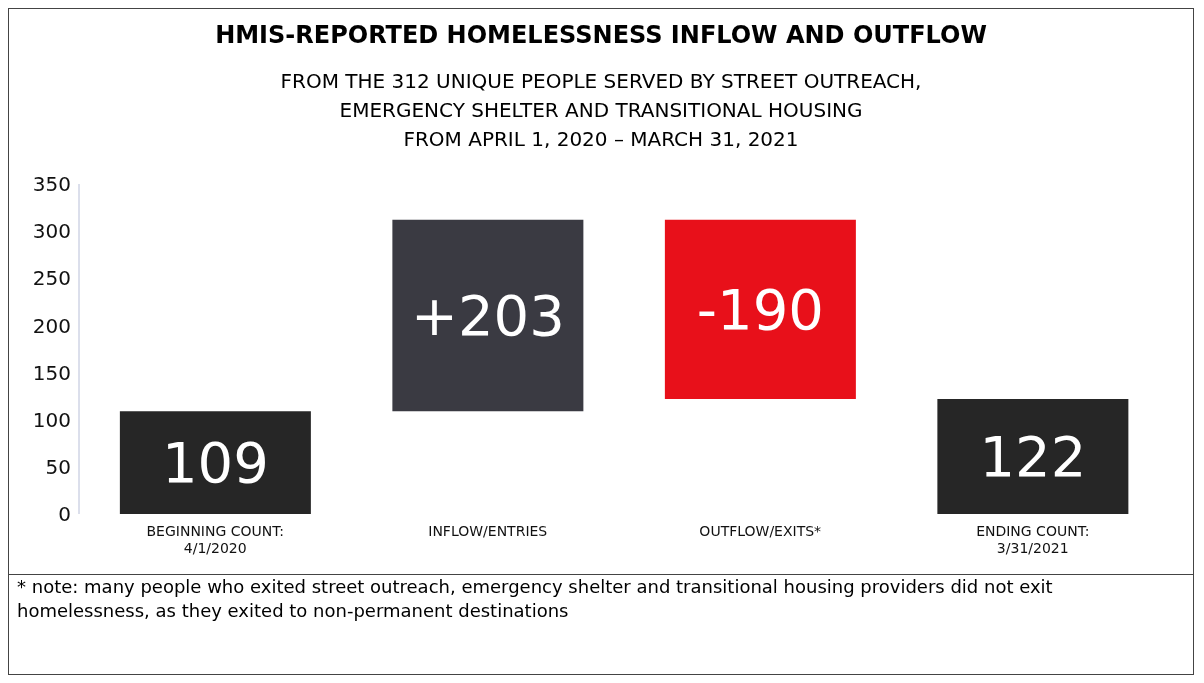 This screenshot has width=1204, height=683. Describe the element at coordinates (1033, 539) in the screenshot. I see `x-tick-label: ENDING COUNT: 3/31/2021` at that location.